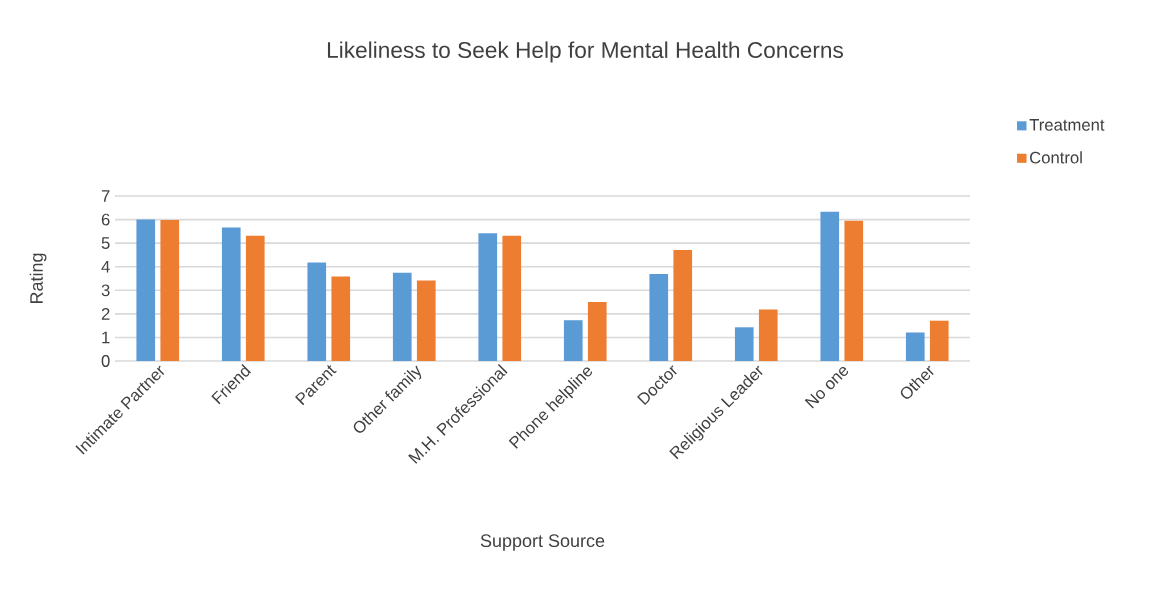 This screenshot has width=1155, height=607. Describe the element at coordinates (105, 314) in the screenshot. I see `y-tick-label: 2` at that location.